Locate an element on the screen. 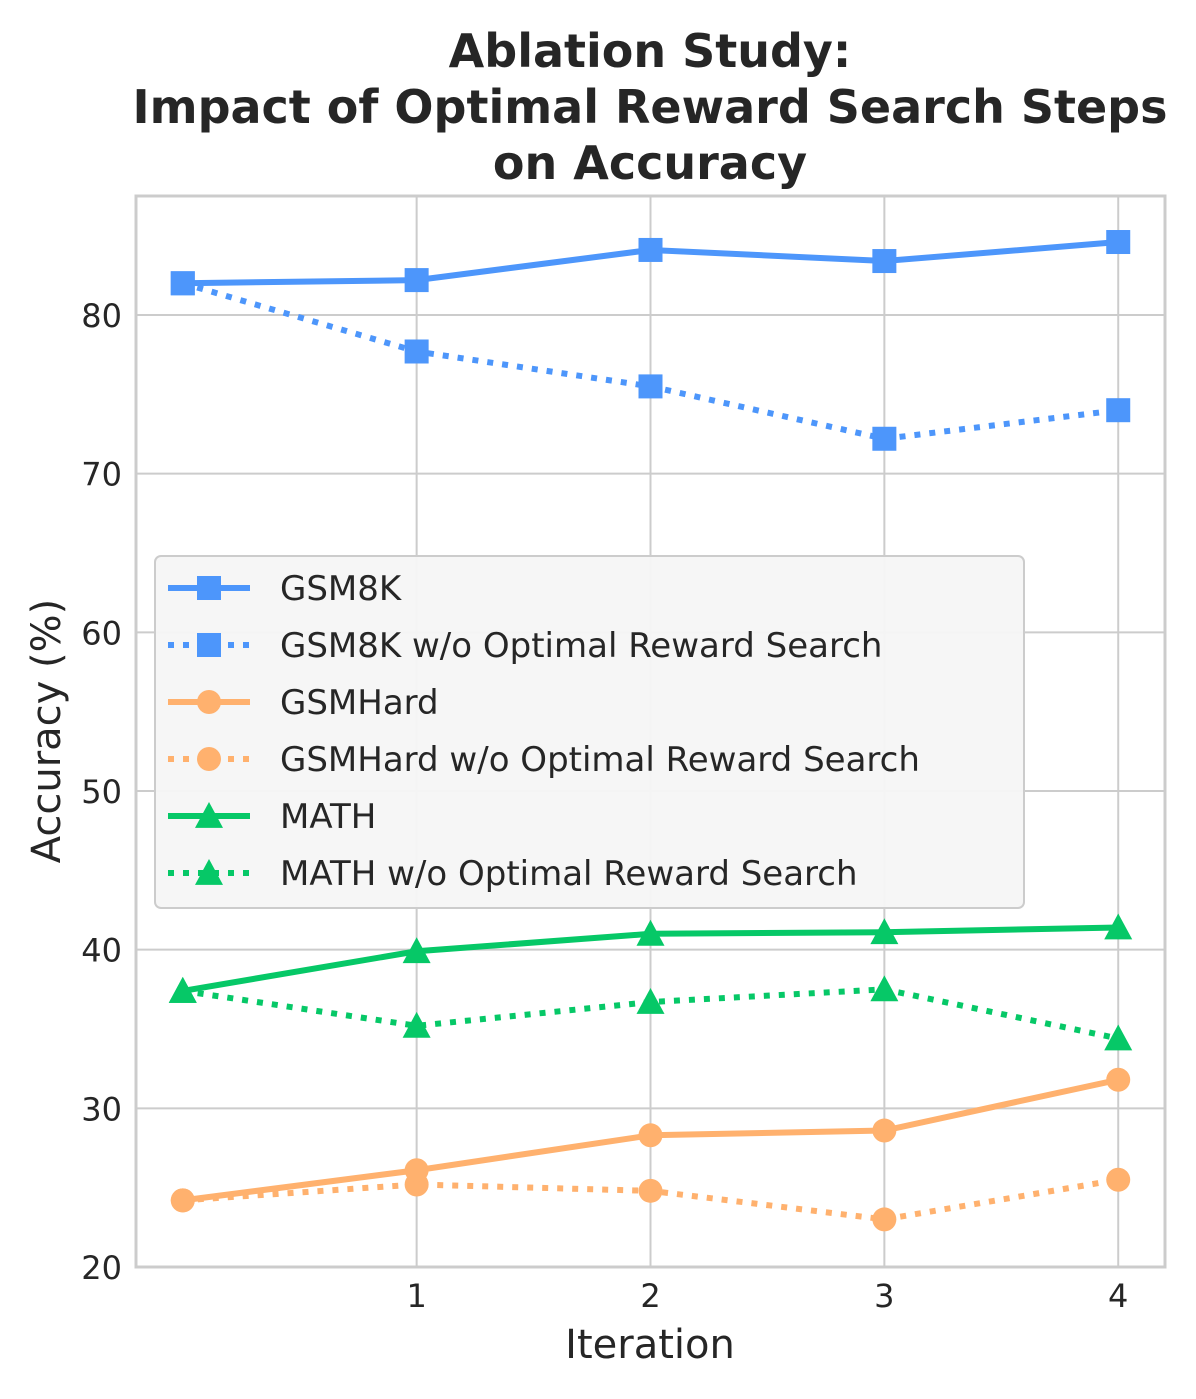  x-tick-label: 4 is located at coordinates (1118, 1296).